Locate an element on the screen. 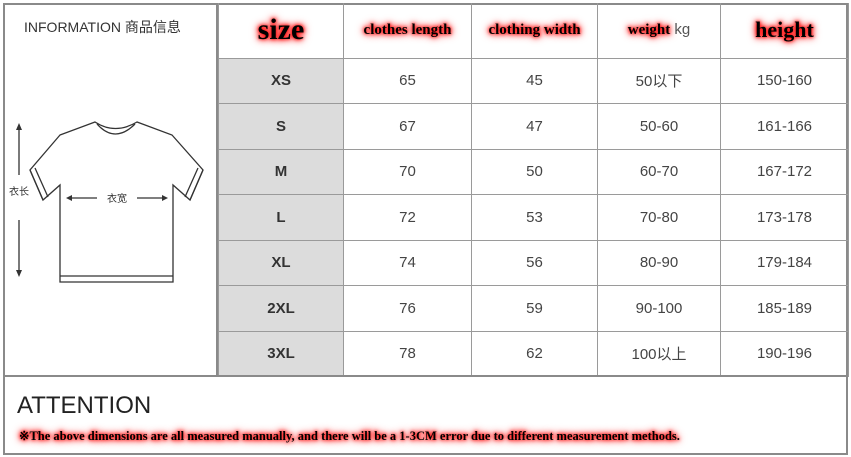  width-cell: 59 is located at coordinates (534, 308).